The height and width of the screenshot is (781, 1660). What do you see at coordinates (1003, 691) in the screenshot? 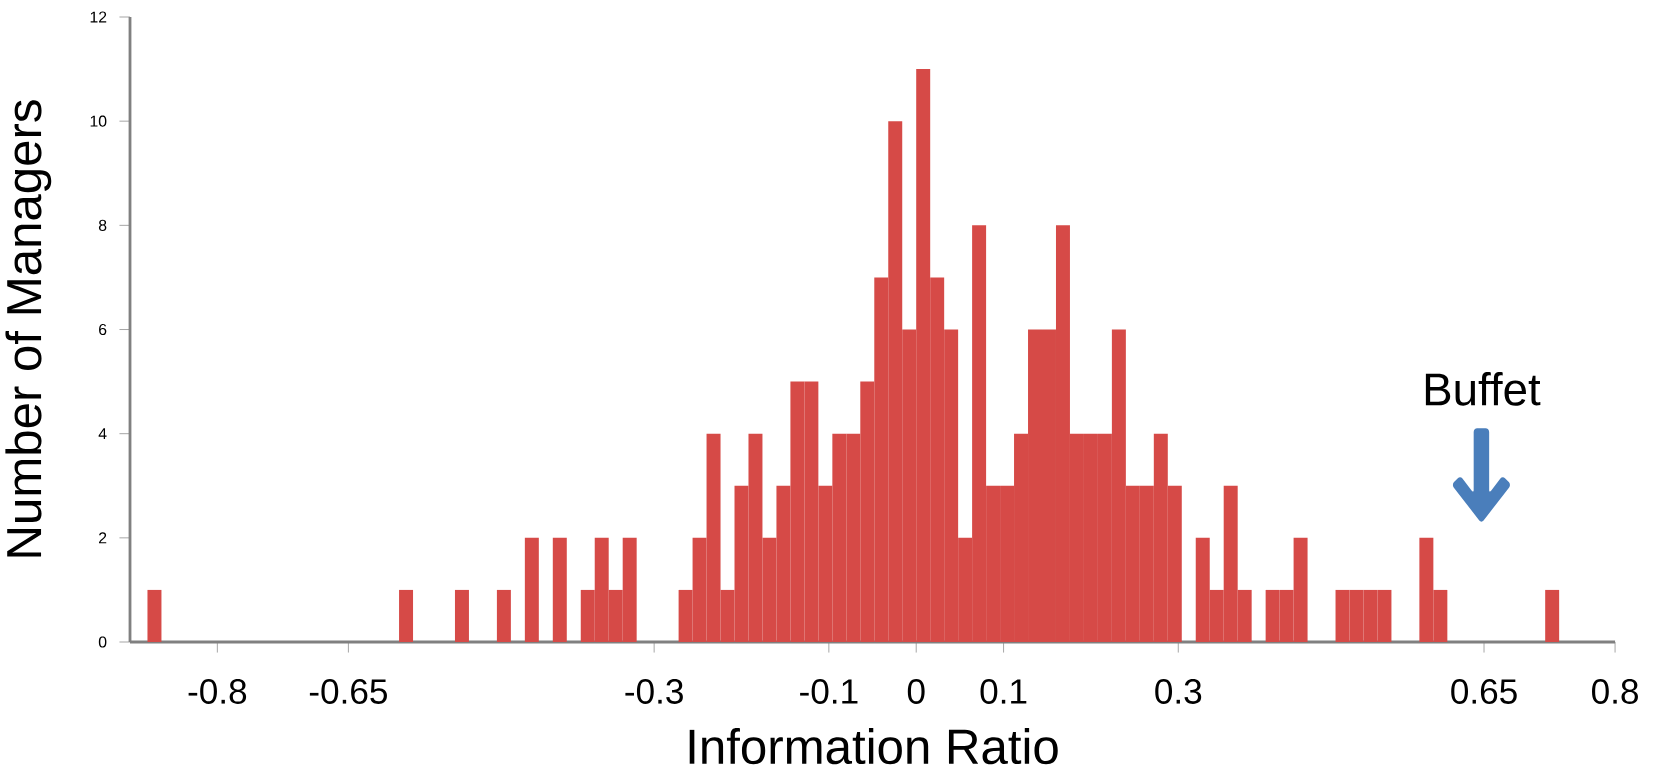
I see `x-tick-label: 0.1` at bounding box center [1003, 691].